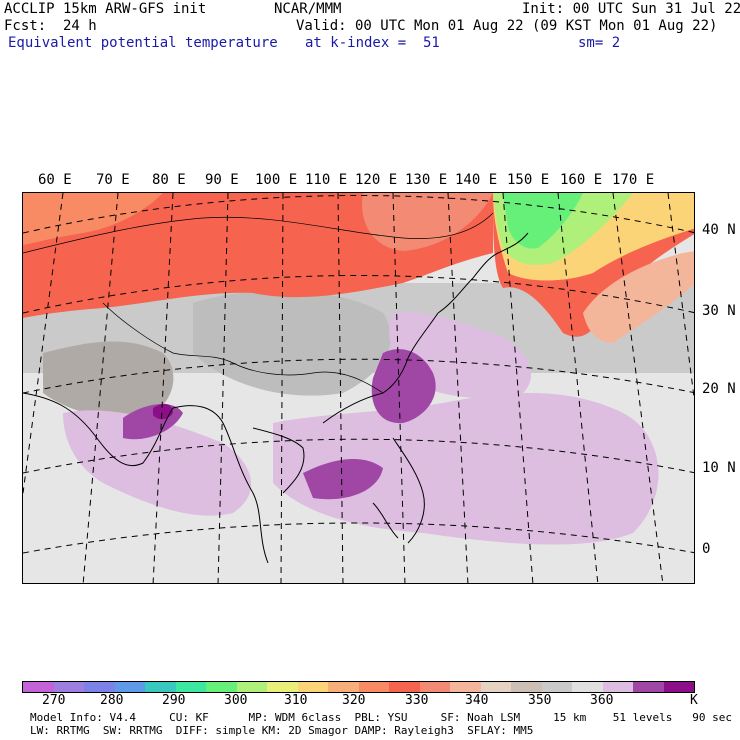 The image size is (740, 740). I want to click on latitude-label: 20 N, so click(719, 389).